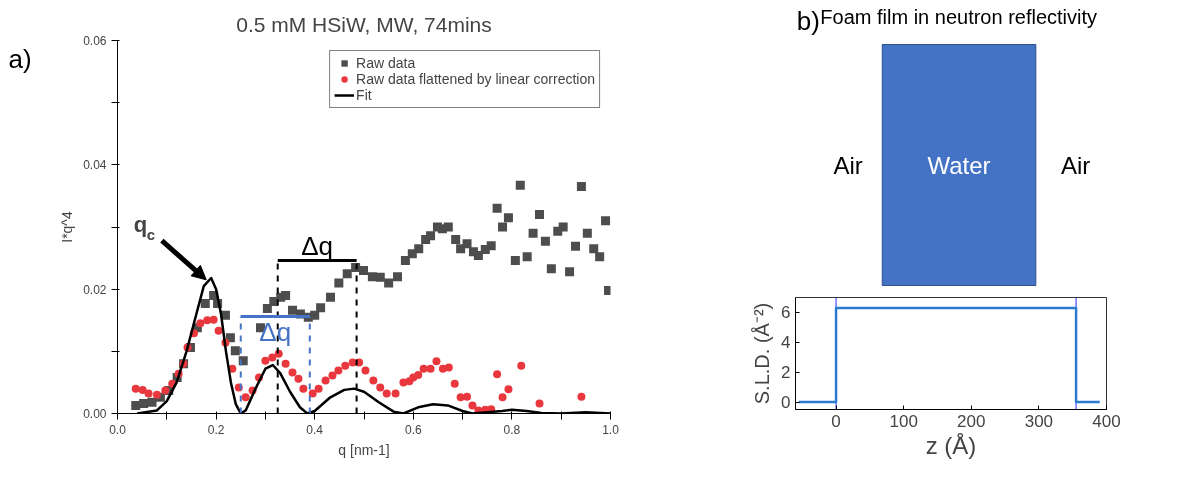 This screenshot has height=479, width=1186. I want to click on y-tick-label: 2, so click(786, 373).